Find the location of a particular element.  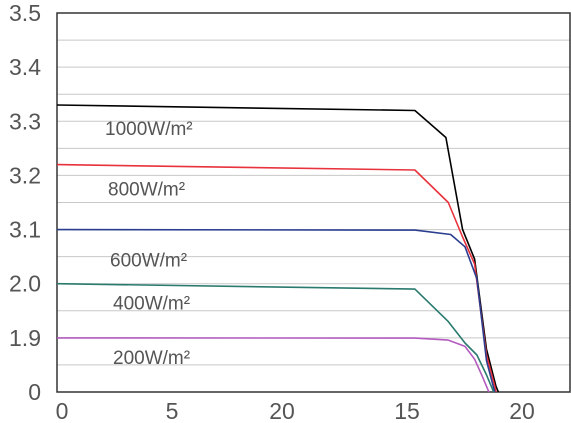

series-label: 800W/m² is located at coordinates (146, 190).